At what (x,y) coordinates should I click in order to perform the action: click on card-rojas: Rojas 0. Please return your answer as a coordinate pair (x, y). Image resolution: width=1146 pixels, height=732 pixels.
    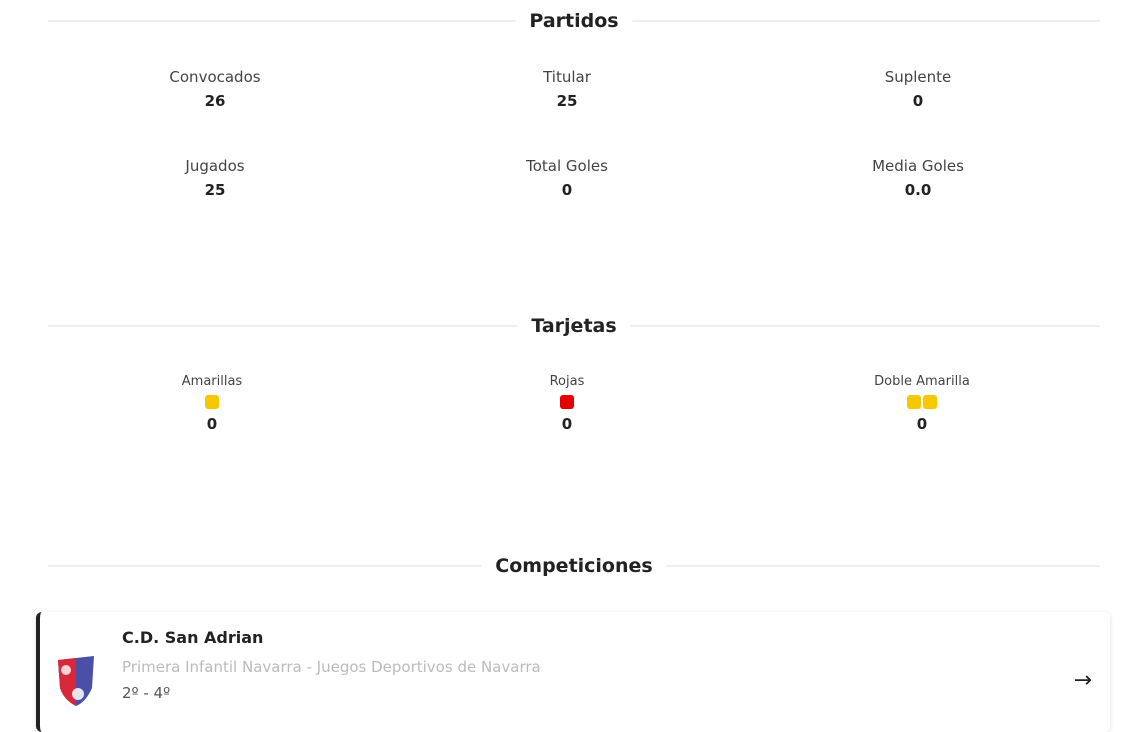
    Looking at the image, I should click on (567, 403).